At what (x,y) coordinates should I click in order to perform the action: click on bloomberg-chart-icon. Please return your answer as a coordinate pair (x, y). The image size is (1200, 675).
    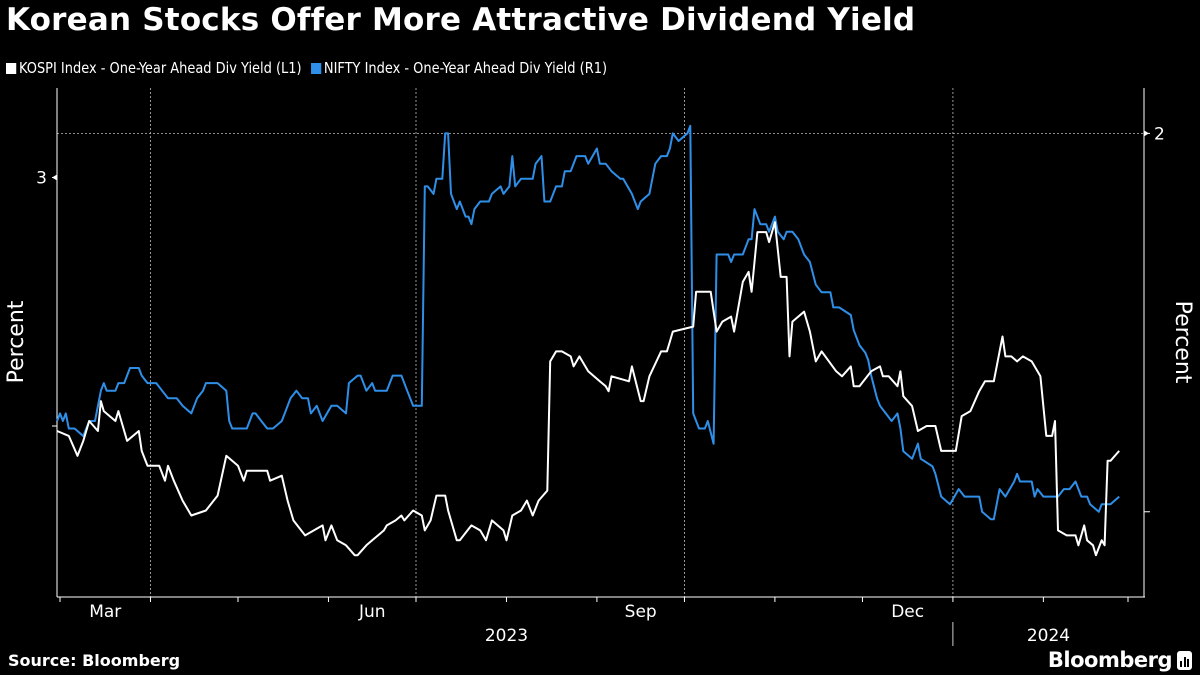
    Looking at the image, I should click on (1184, 660).